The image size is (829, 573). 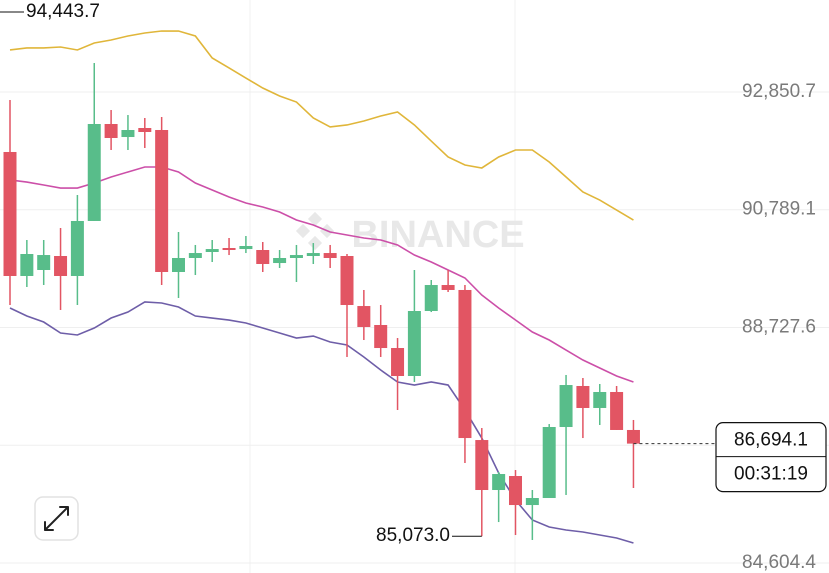 What do you see at coordinates (771, 440) in the screenshot?
I see `last-price-label: 86,694.1` at bounding box center [771, 440].